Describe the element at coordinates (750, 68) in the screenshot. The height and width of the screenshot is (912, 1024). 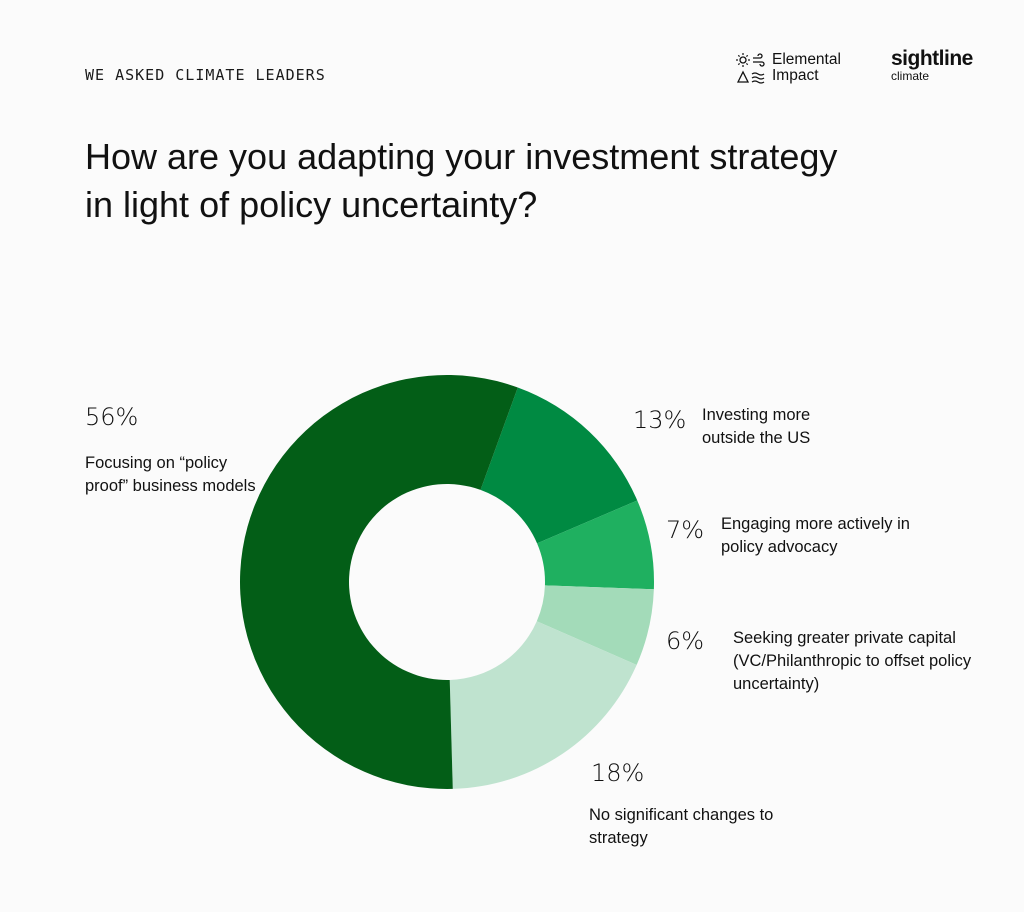
I see `elemental-impact-logo-icon` at that location.